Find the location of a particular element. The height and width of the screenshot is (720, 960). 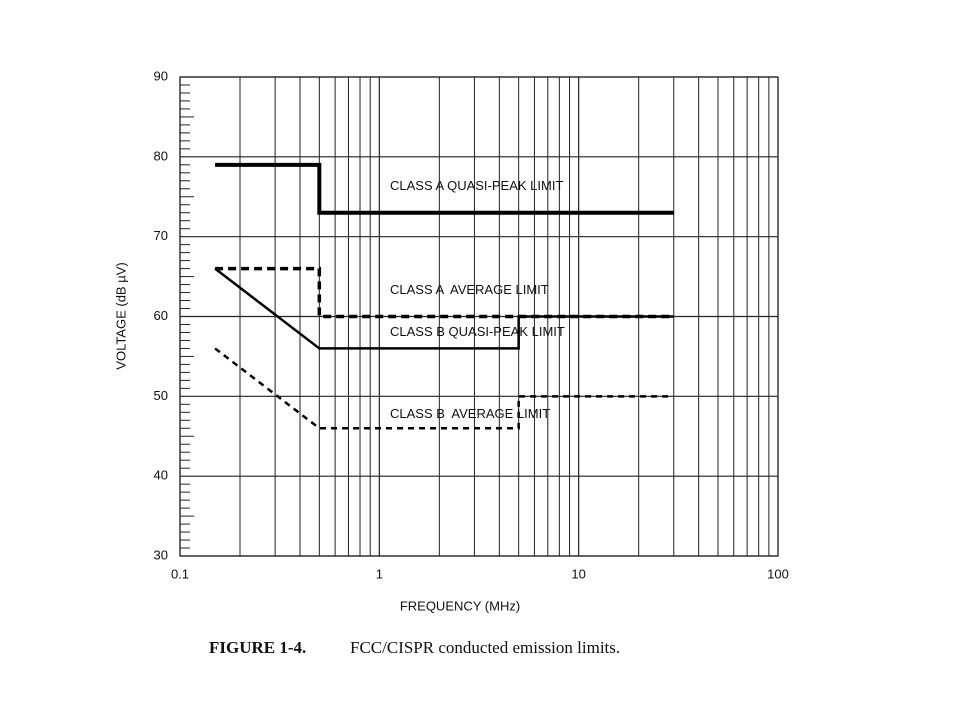

series-label: CLASS B AVERAGE LIMIT is located at coordinates (470, 413).